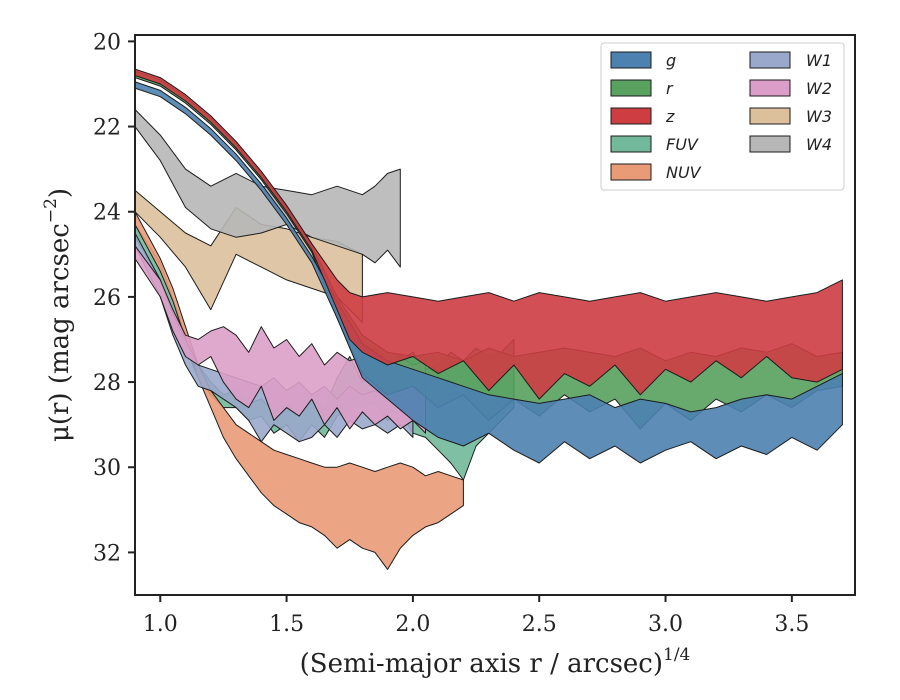  I want to click on x-tick-label: 3.5, so click(791, 624).